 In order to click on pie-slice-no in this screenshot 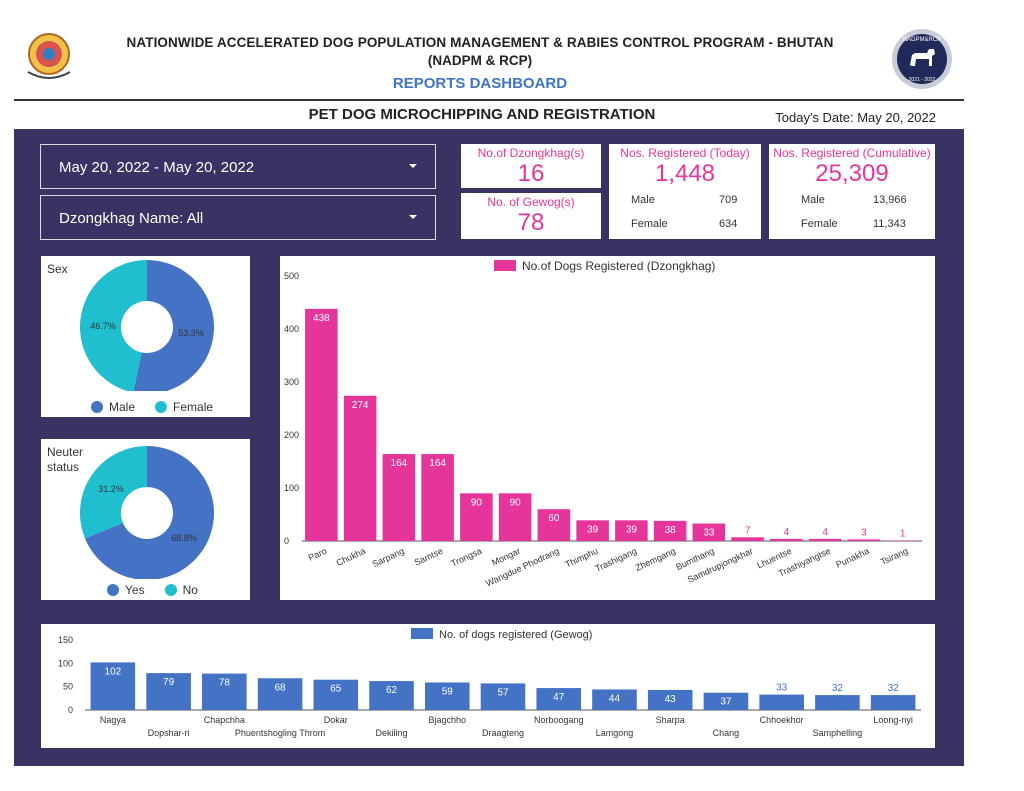, I will do `click(113, 492)`.